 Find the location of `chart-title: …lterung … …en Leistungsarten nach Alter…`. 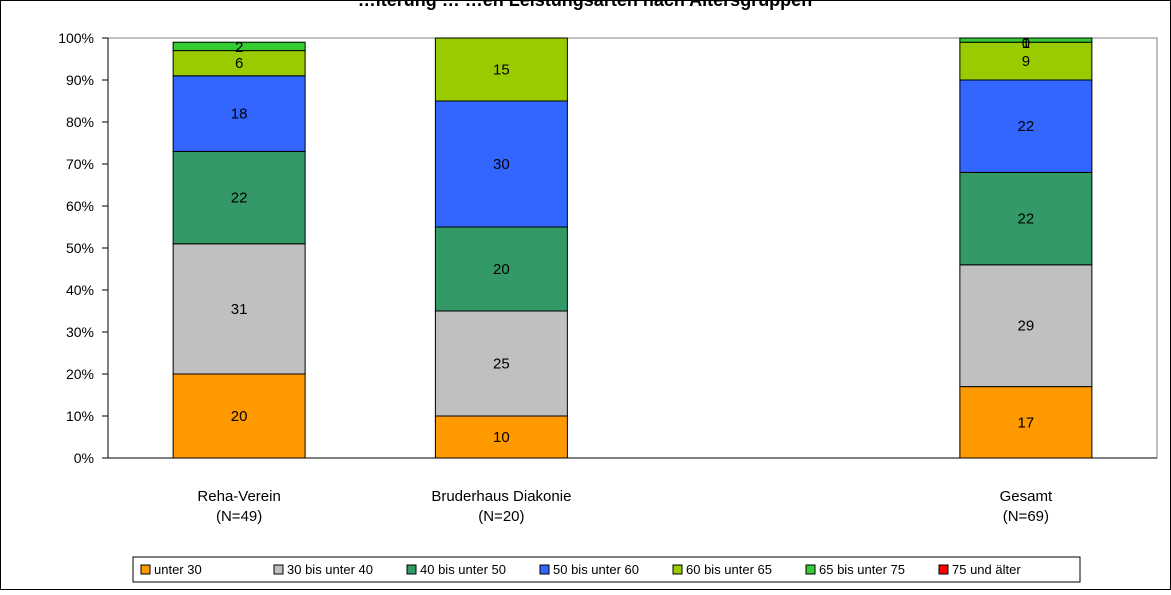

chart-title: …lterung … …en Leistungsarten nach Alter… is located at coordinates (585, 5).